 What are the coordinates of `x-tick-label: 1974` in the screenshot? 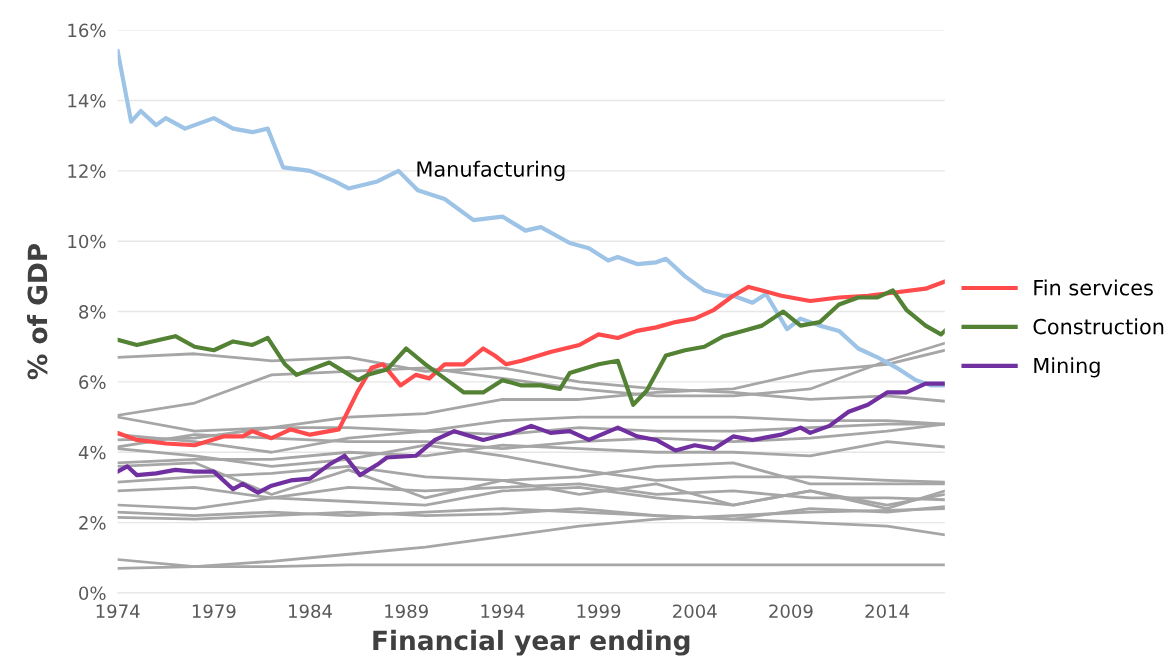 It's located at (118, 611).